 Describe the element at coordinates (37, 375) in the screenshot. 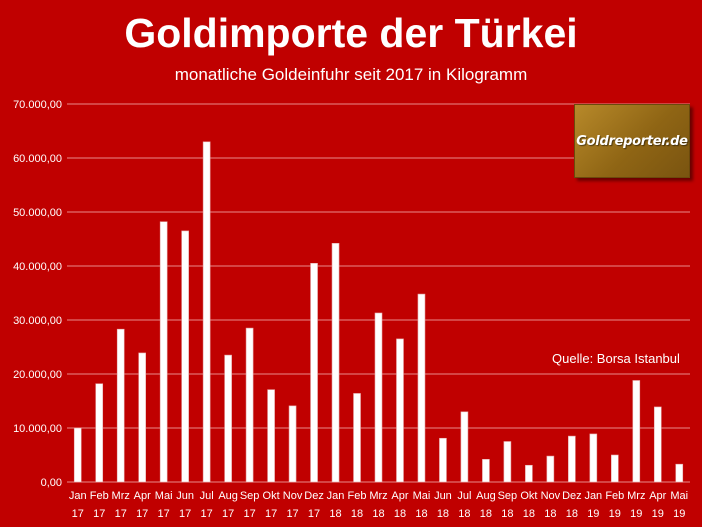

I see `y-tick-label: 20.000,00` at that location.